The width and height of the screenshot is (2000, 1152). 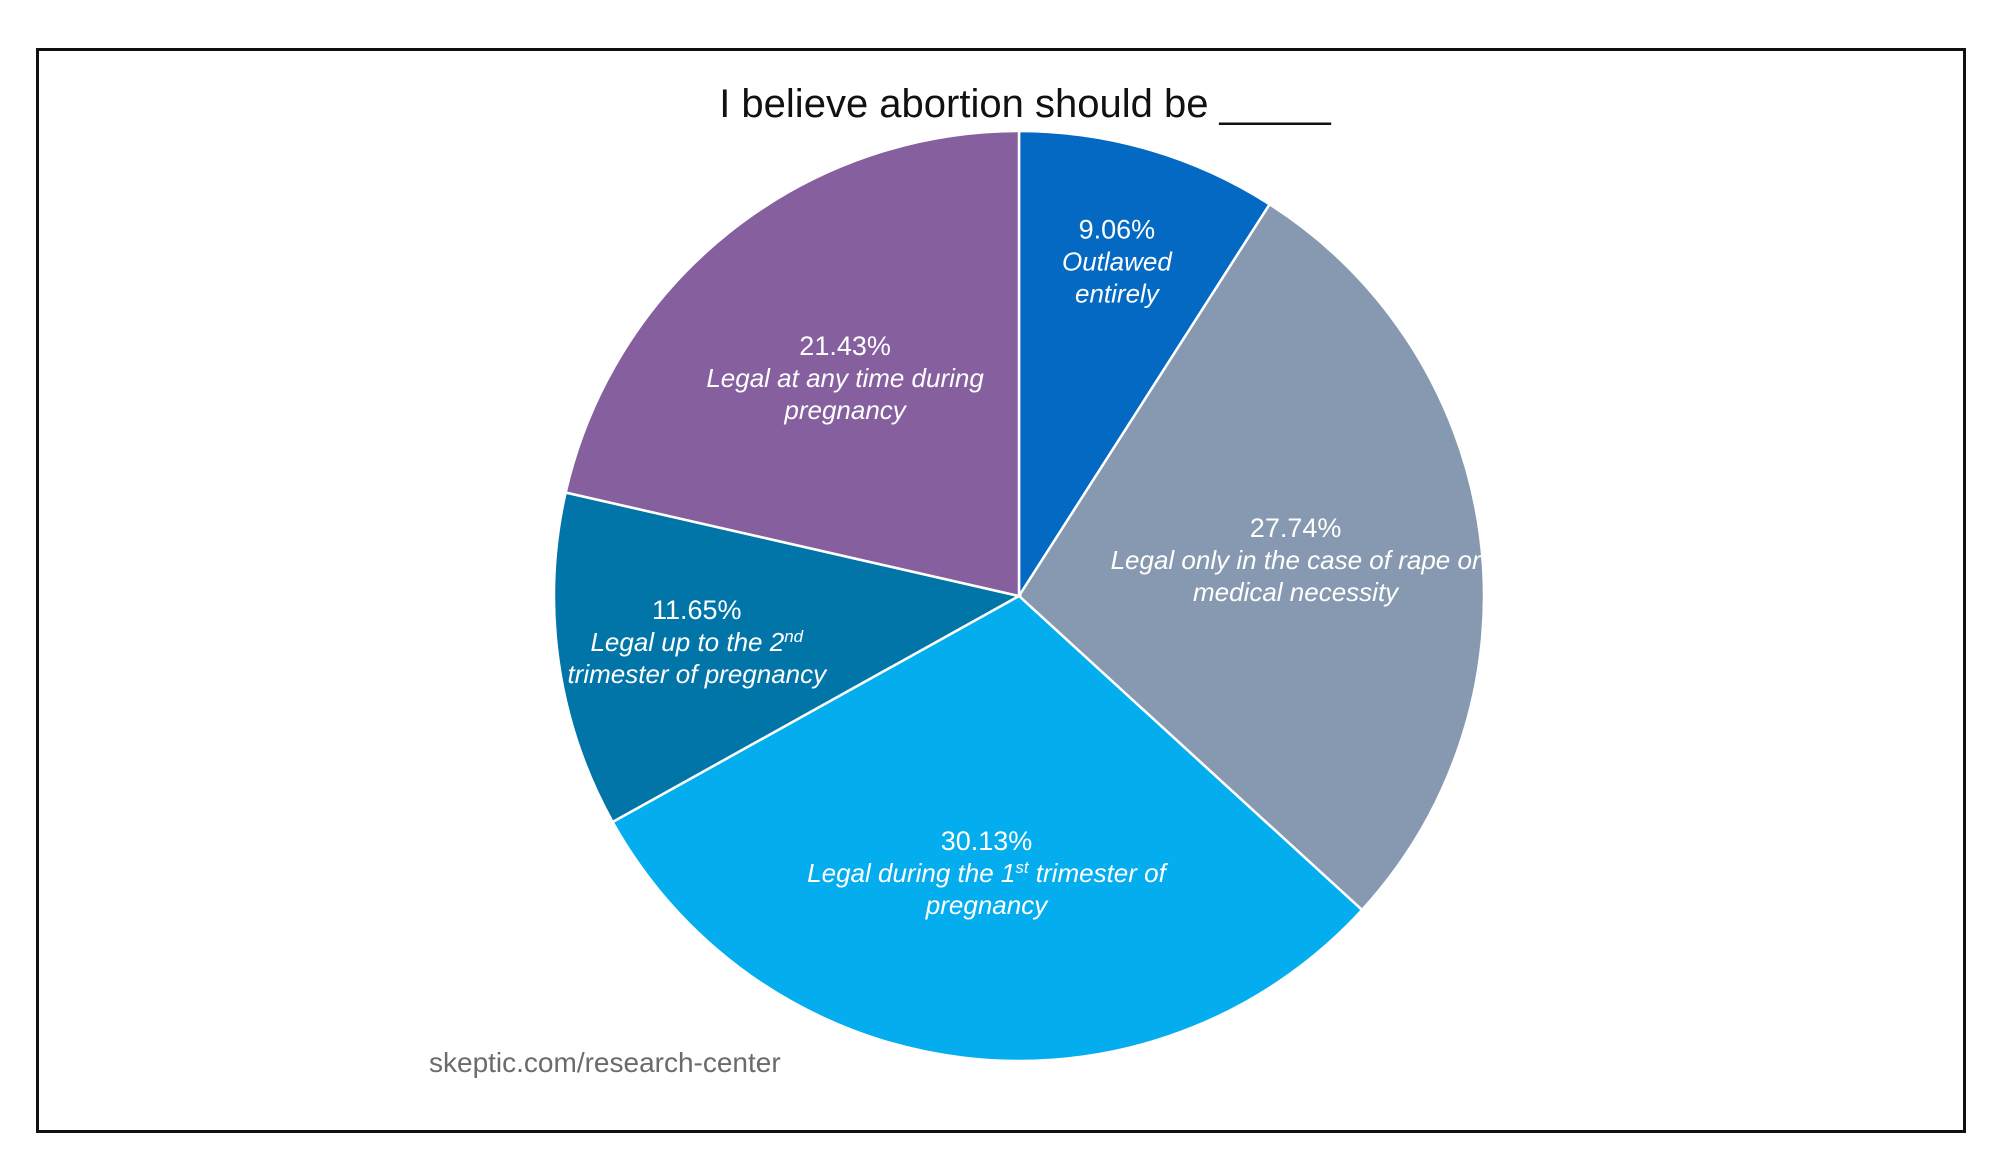 What do you see at coordinates (1296, 560) in the screenshot?
I see `slice-2-category-label: Legal only in the case of rape or` at bounding box center [1296, 560].